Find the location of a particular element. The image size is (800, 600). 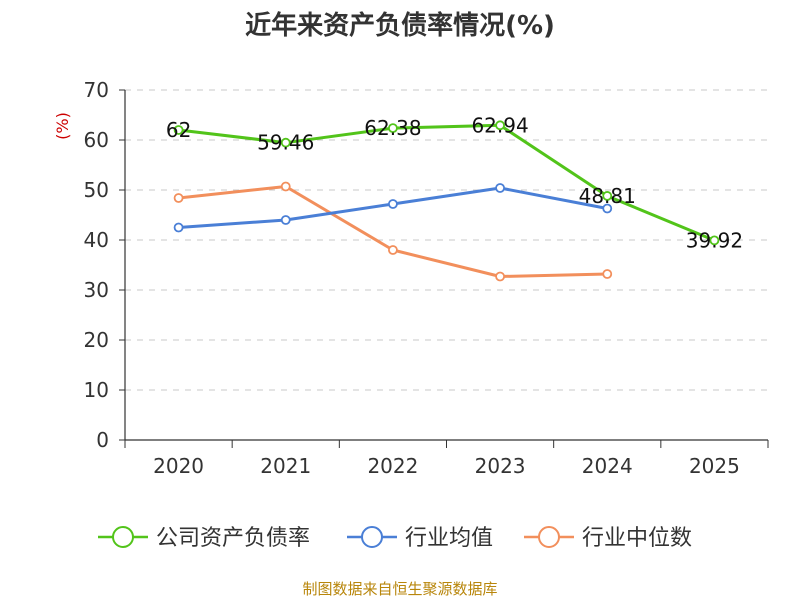

data-label: 62 is located at coordinates (178, 130).